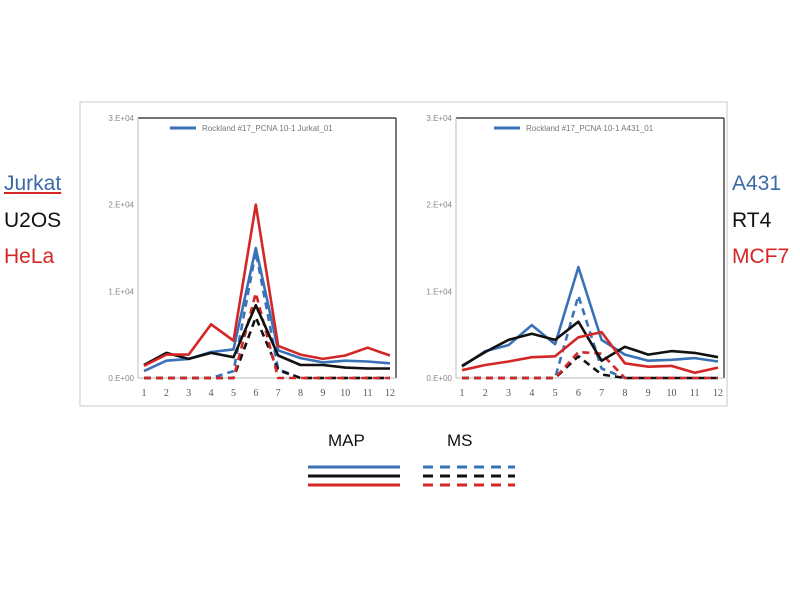 The height and width of the screenshot is (600, 800). Describe the element at coordinates (33, 183) in the screenshot. I see `label-jurkat: Jurkat` at that location.